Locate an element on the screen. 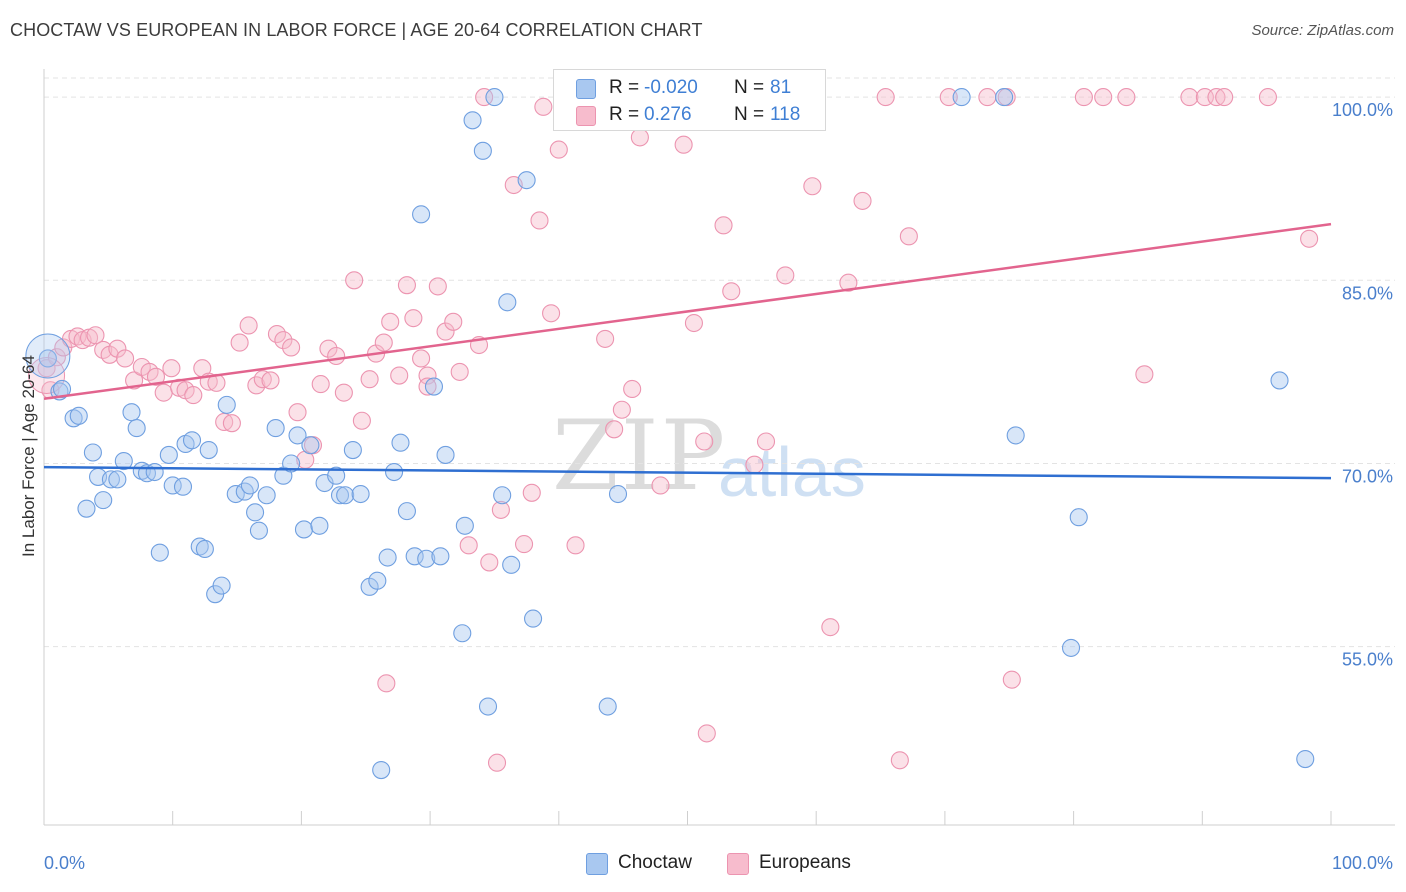  y-tick-label: 55.0% is located at coordinates (1367, 660).